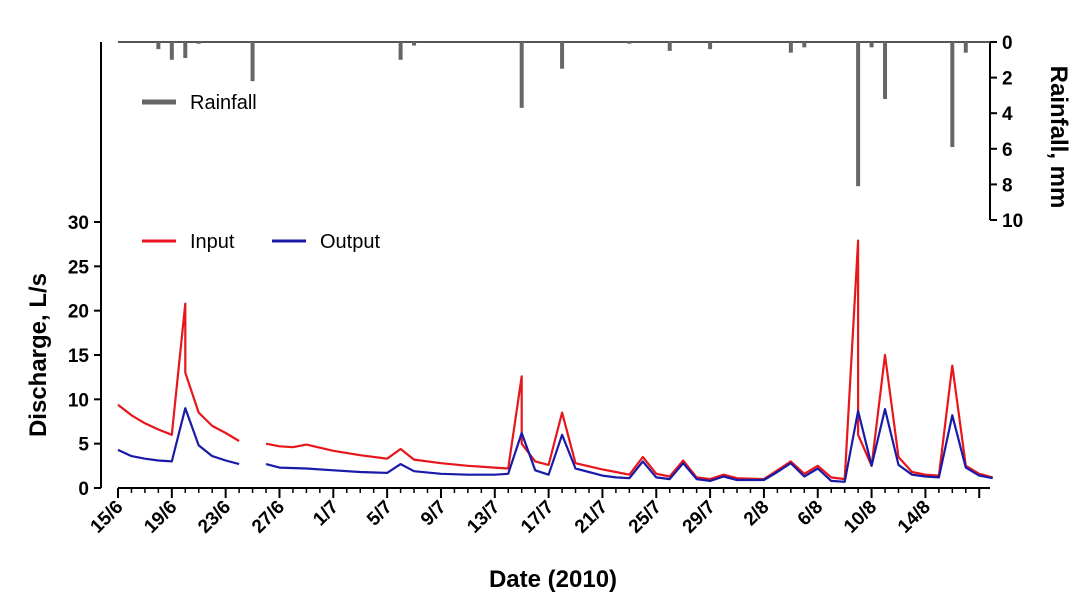  What do you see at coordinates (553, 579) in the screenshot?
I see `x-axis-title: Date (2010)` at bounding box center [553, 579].